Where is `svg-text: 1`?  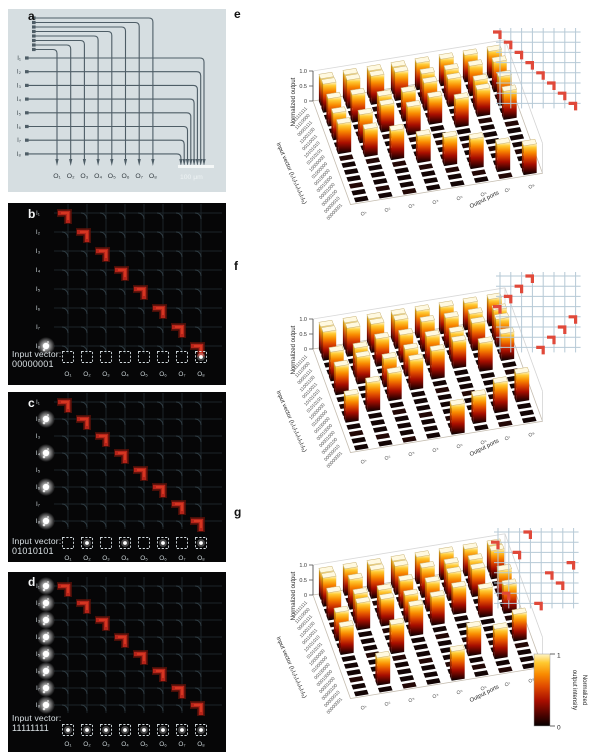 svg-text: 1 is located at coordinates (559, 656).